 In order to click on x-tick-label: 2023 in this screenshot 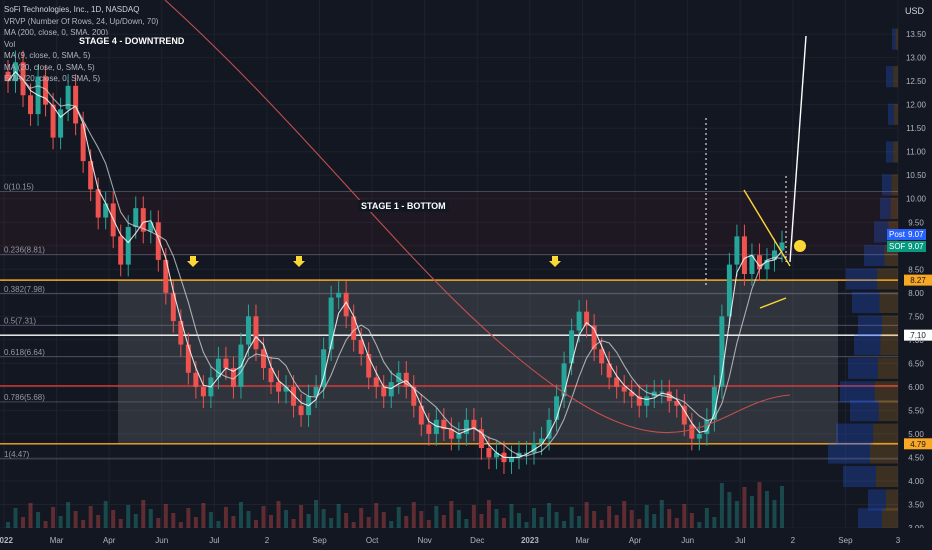, I will do `click(530, 540)`.